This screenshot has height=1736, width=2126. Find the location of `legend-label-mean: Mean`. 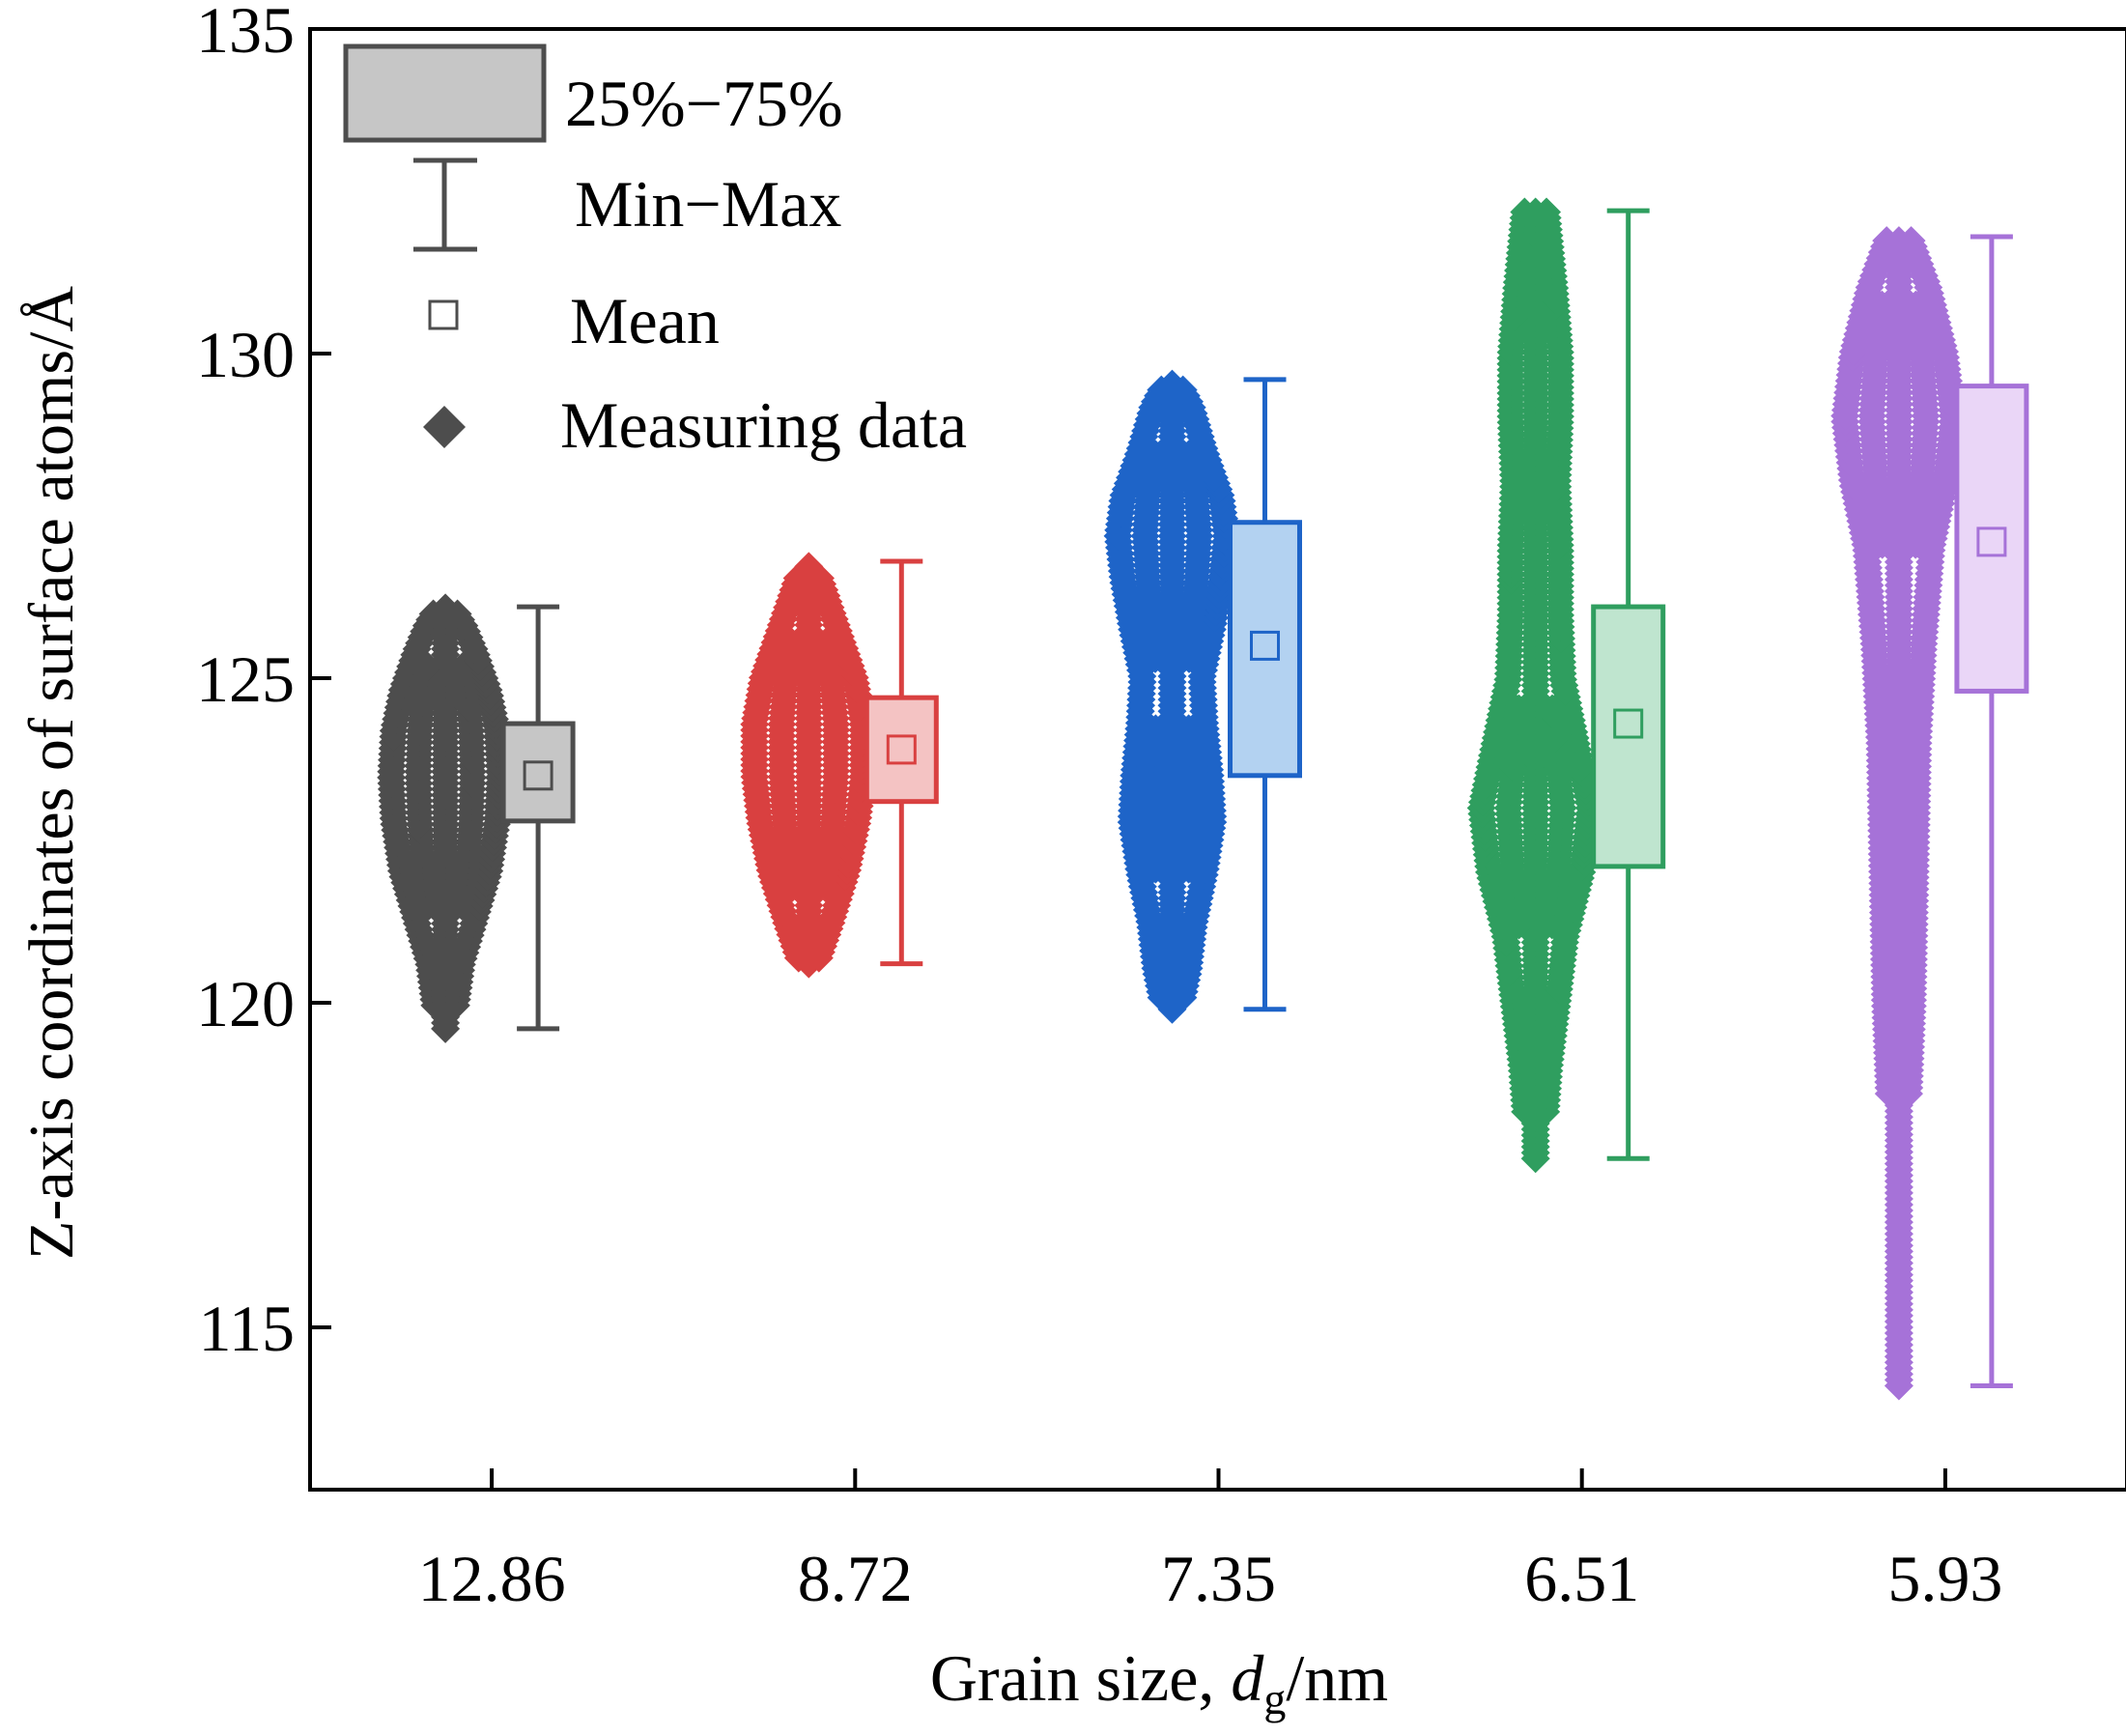

legend-label-mean: Mean is located at coordinates (645, 320).